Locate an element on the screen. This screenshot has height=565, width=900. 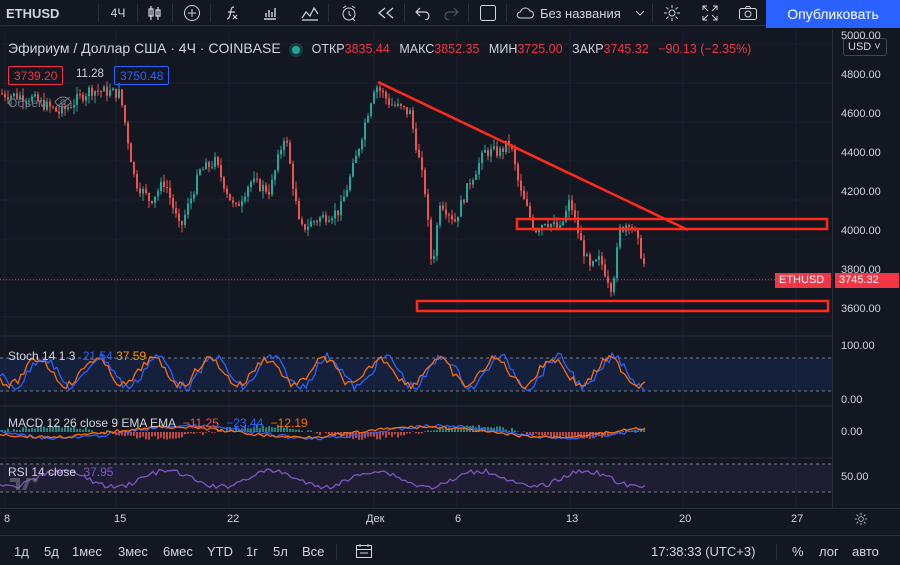
layout-name-label: Без названия is located at coordinates (580, 13).